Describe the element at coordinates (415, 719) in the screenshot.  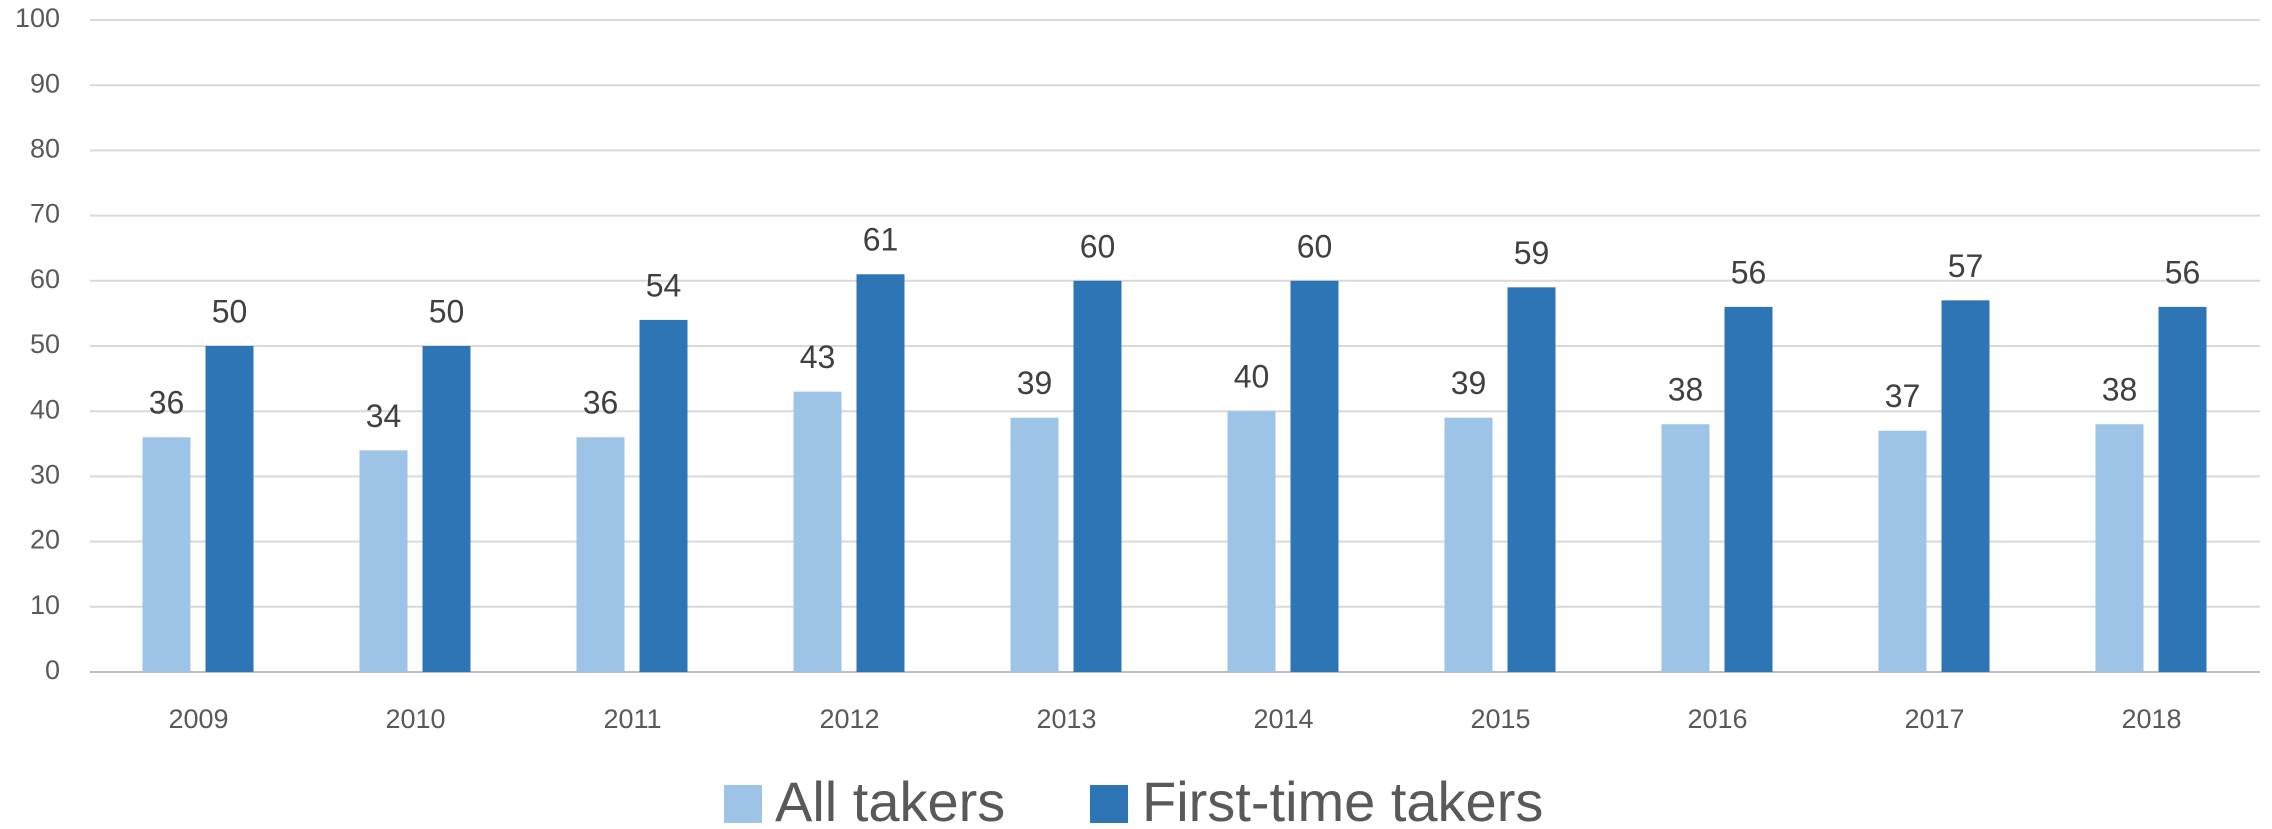
I see `x-tick-label: 2010` at that location.